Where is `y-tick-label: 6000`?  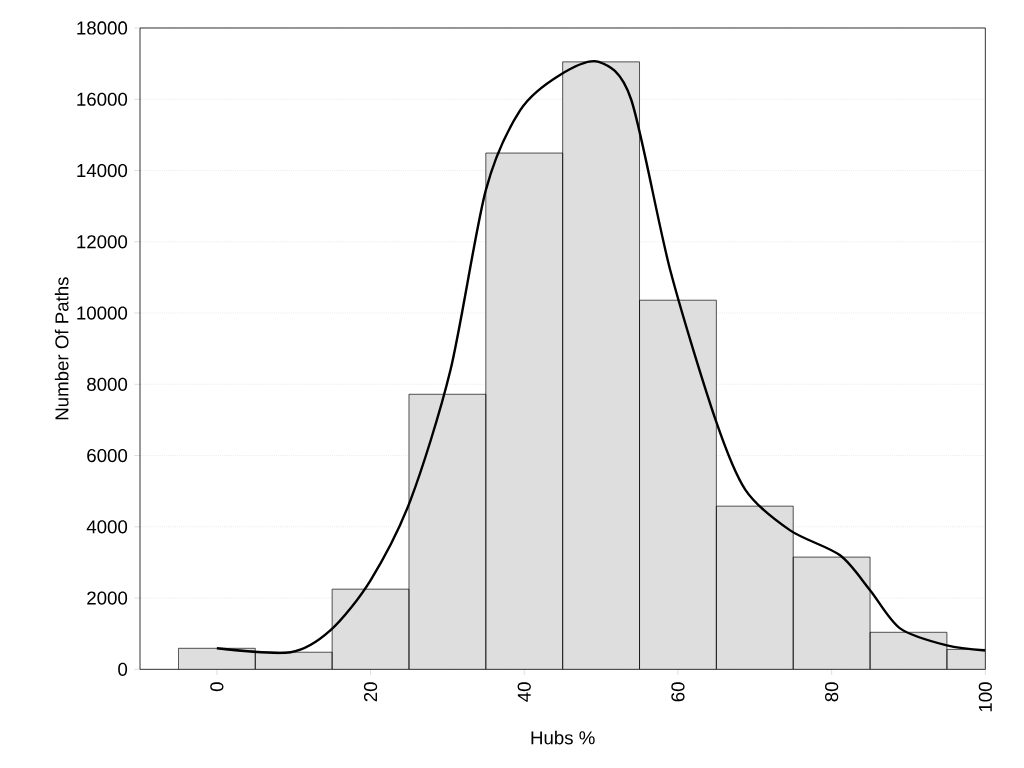
y-tick-label: 6000 is located at coordinates (107, 455).